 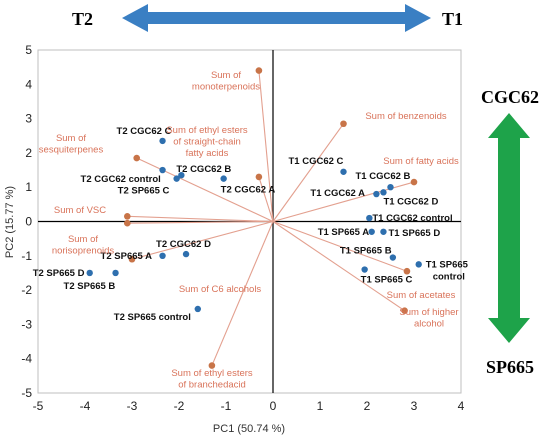 I want to click on observation-label: T1 CGC62 A, so click(x=337, y=193).